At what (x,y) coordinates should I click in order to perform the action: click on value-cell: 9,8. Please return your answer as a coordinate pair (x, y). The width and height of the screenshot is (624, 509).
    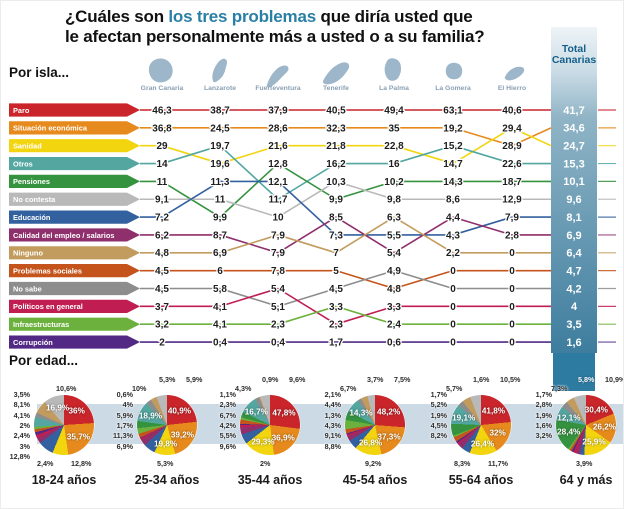
    Looking at the image, I should click on (394, 200).